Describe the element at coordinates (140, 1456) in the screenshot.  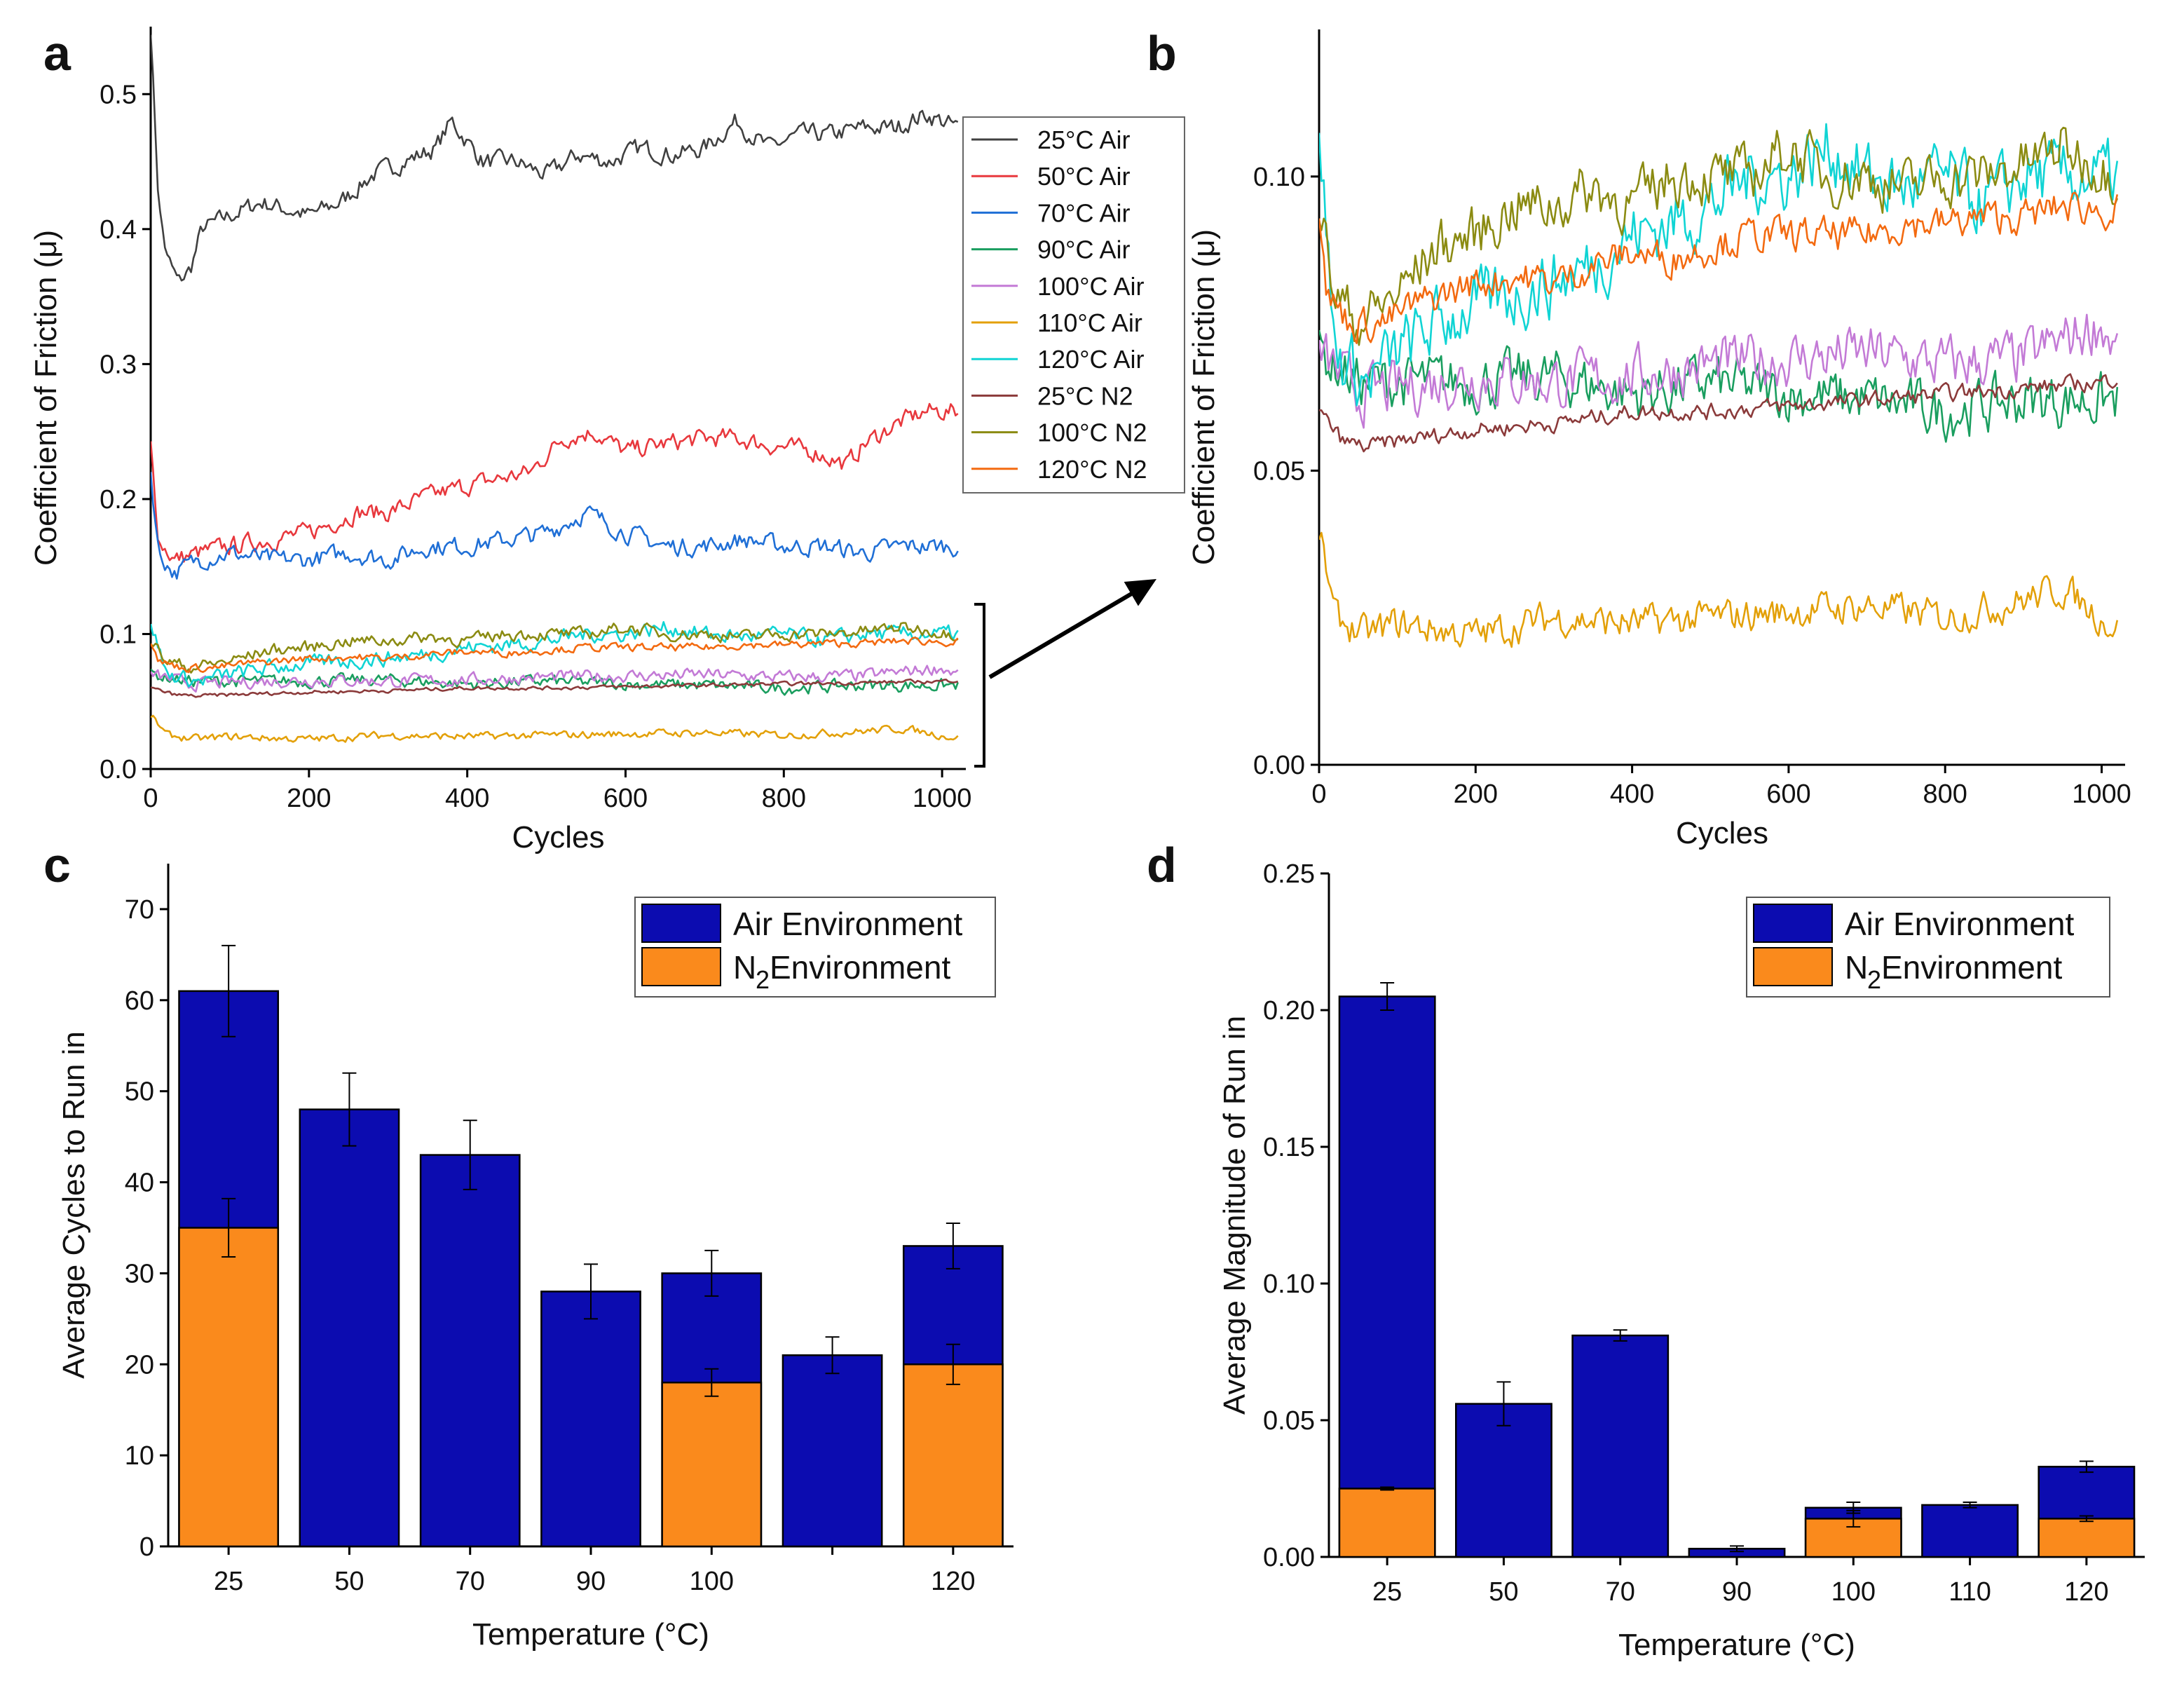
I see `y-tick-label: 10` at that location.